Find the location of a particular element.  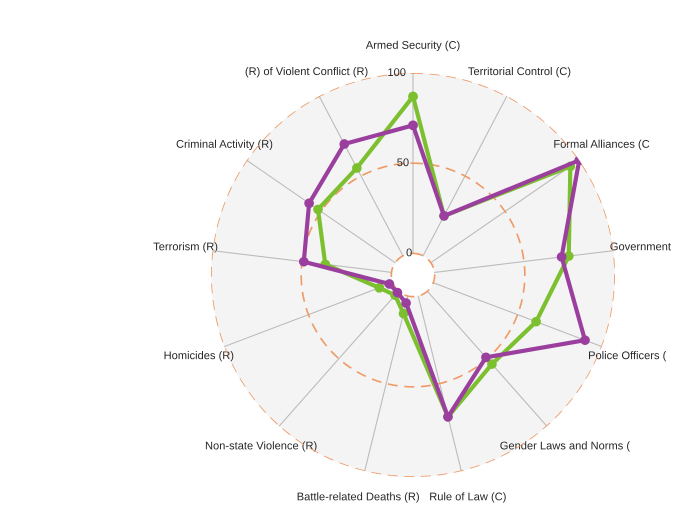

spoke-label: (R) of Violent Conflict (R) is located at coordinates (307, 72).